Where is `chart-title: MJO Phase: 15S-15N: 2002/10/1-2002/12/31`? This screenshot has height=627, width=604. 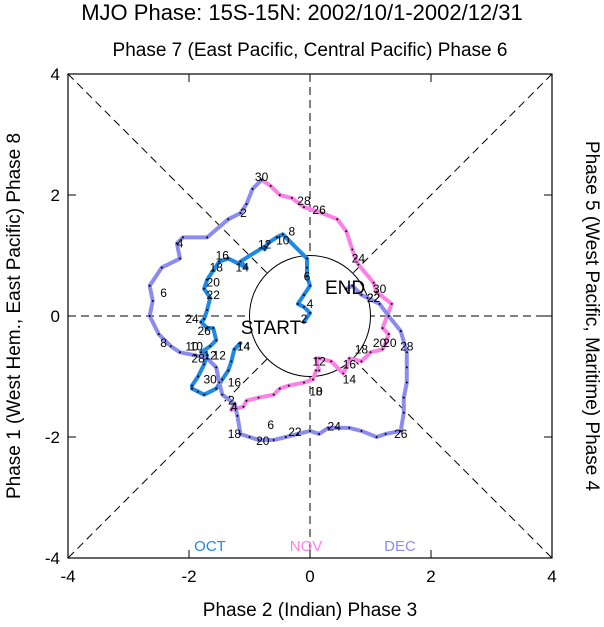 chart-title: MJO Phase: 15S-15N: 2002/10/1-2002/12/31 is located at coordinates (302, 12).